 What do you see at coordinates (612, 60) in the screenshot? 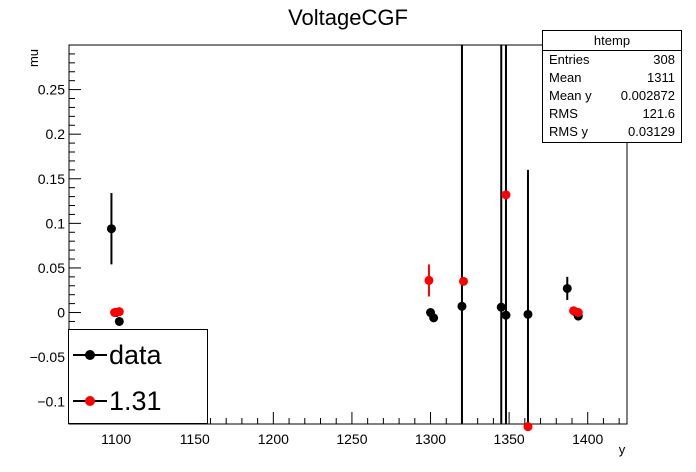
I see `stats-row-entries: Entries 308` at bounding box center [612, 60].